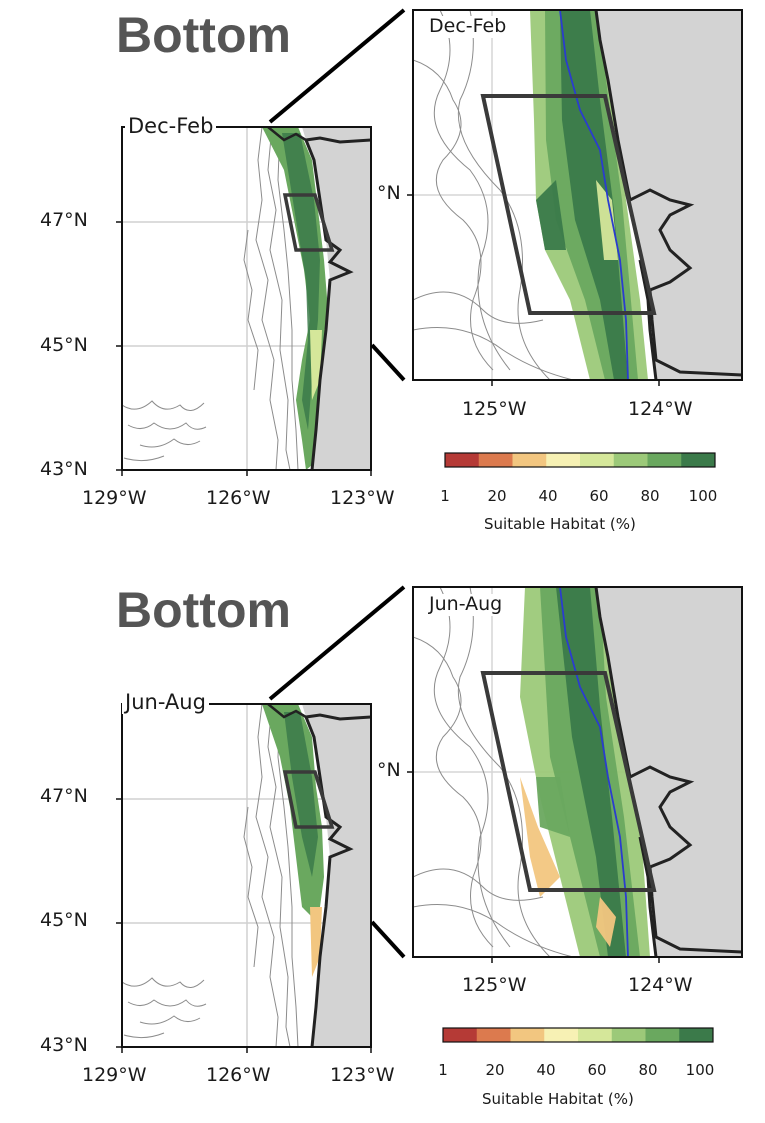  I want to click on panel-title-winter: Bottom, so click(203, 35).